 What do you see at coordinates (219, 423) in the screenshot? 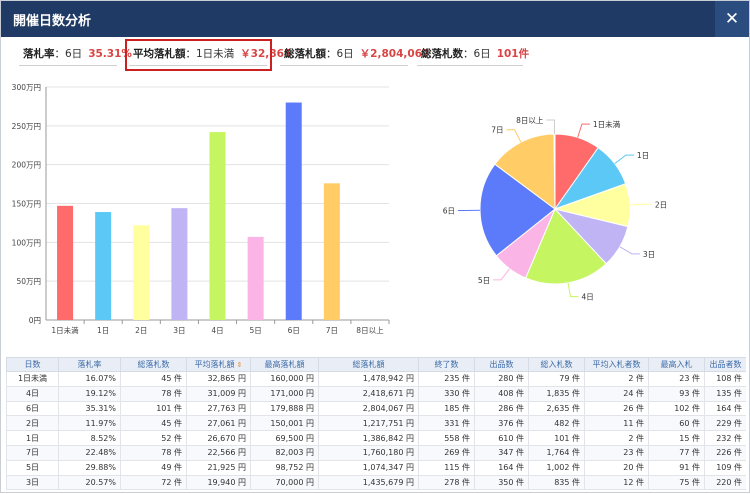
I see `table-cell: 27,061 円` at bounding box center [219, 423].